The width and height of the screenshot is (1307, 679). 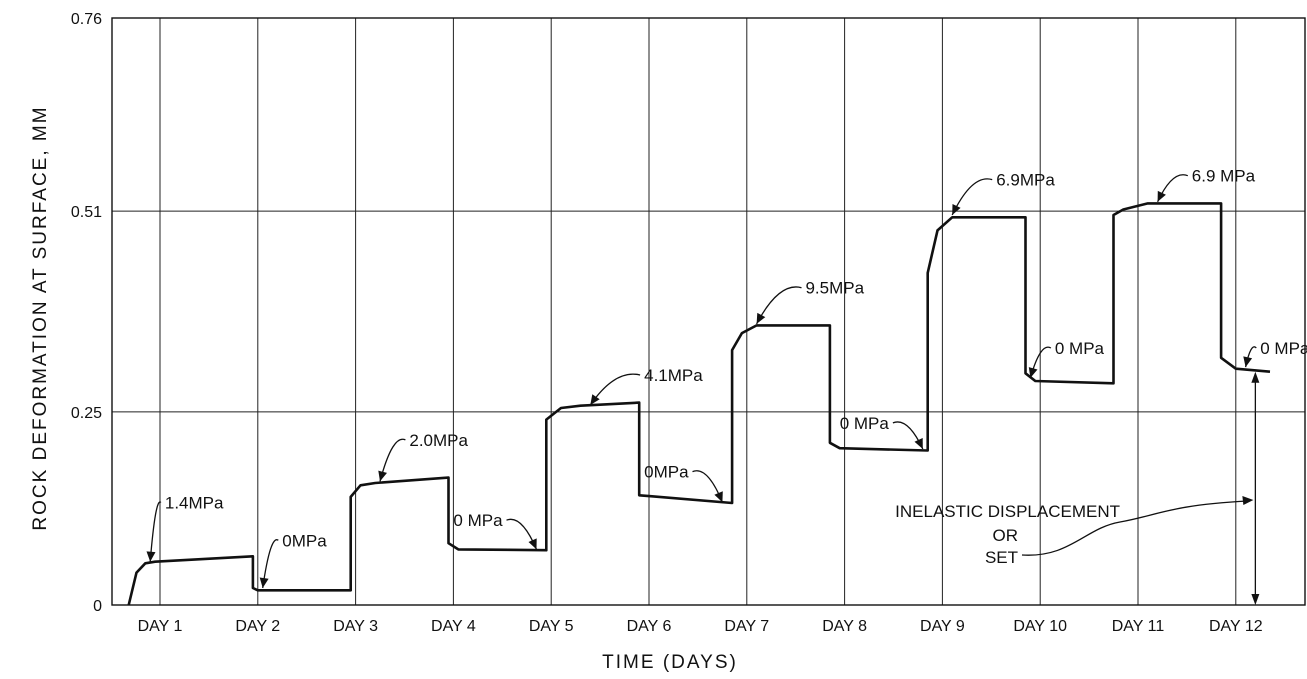 I want to click on x-axis-title: TIME (DAYS), so click(x=670, y=662).